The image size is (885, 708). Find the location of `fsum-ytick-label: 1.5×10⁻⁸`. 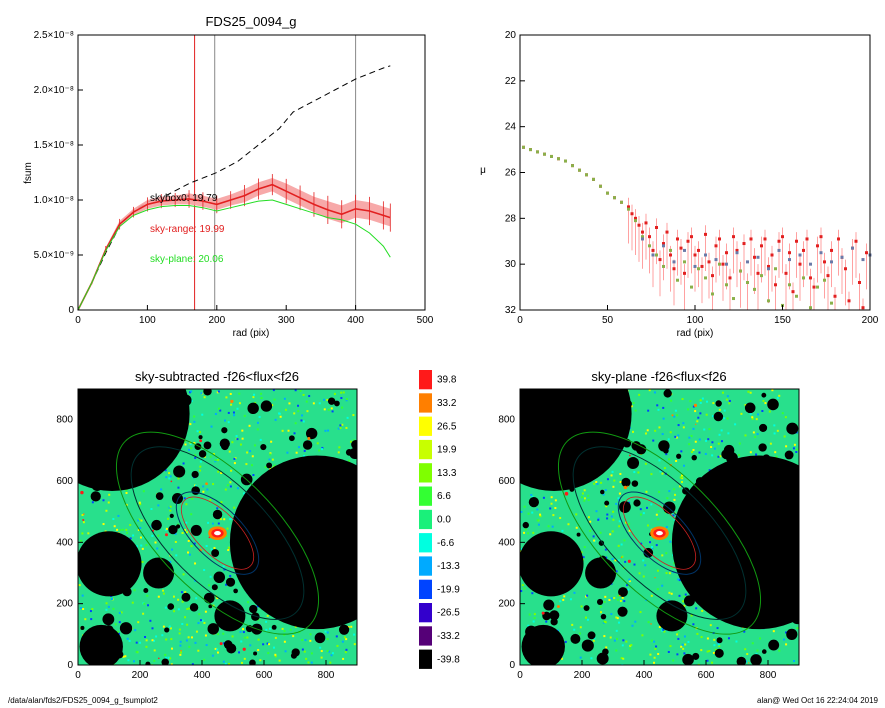

fsum-ytick-label: 1.5×10⁻⁸ is located at coordinates (54, 145).